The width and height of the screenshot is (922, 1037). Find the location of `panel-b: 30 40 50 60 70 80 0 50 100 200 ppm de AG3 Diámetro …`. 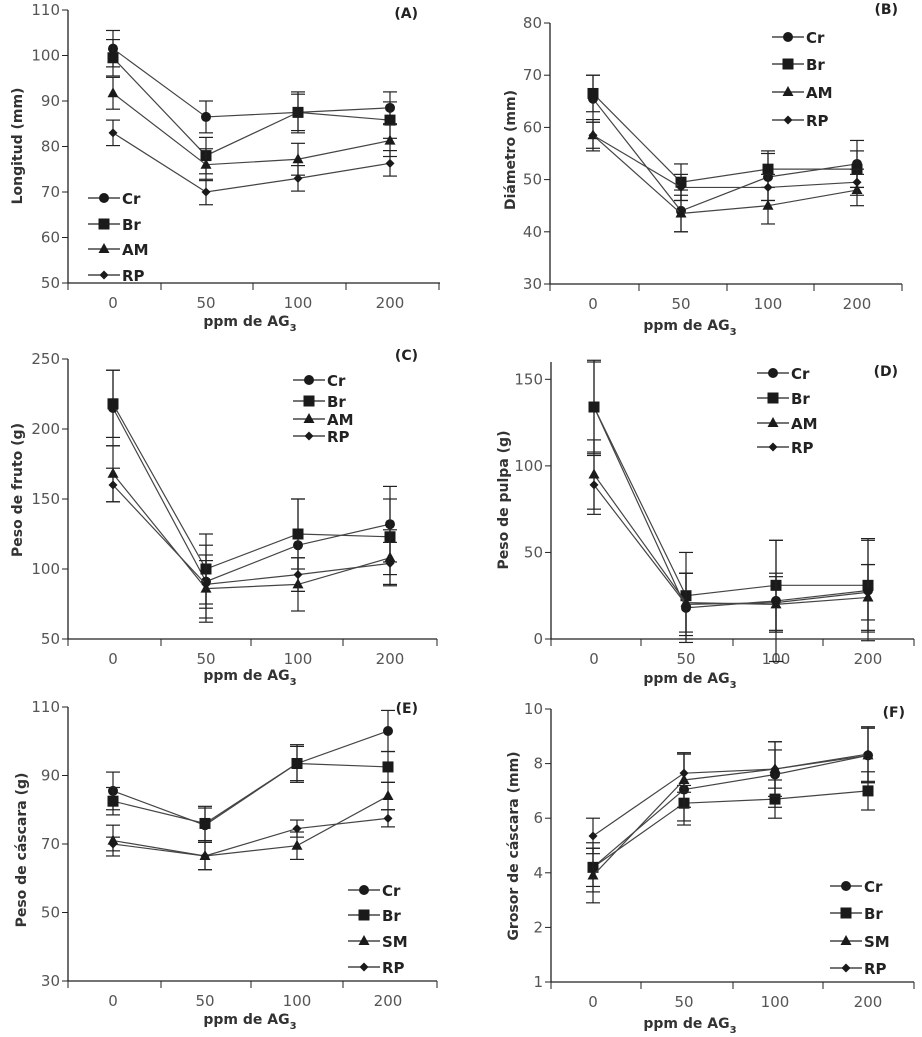

panel-b: 30 40 50 60 70 80 0 50 100 200 ppm de AG3 Diámetro … is located at coordinates (703, 170).